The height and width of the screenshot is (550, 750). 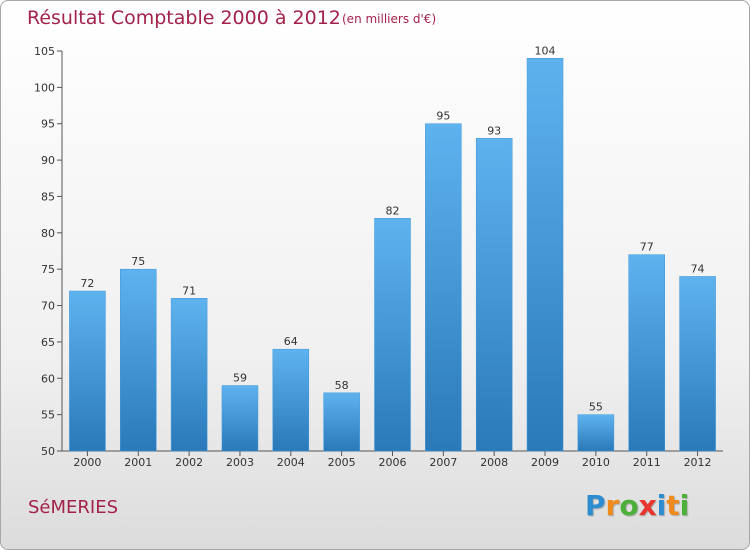 What do you see at coordinates (698, 268) in the screenshot?
I see `bar-value-label: 74` at bounding box center [698, 268].